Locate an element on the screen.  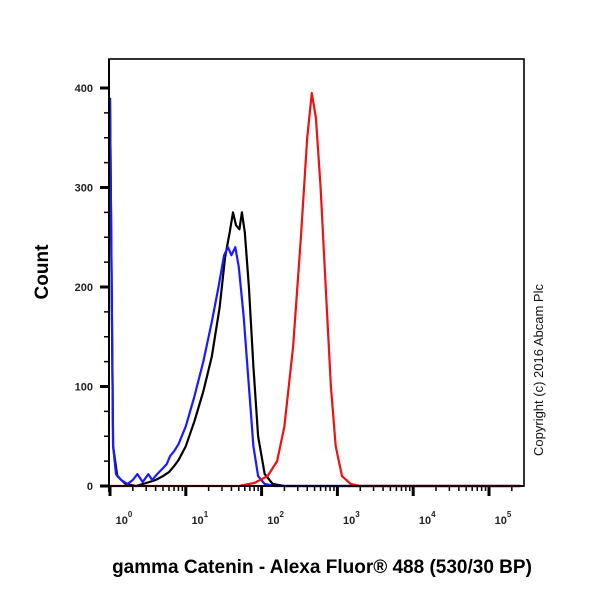
y-tick-label: 0 is located at coordinates (90, 487).